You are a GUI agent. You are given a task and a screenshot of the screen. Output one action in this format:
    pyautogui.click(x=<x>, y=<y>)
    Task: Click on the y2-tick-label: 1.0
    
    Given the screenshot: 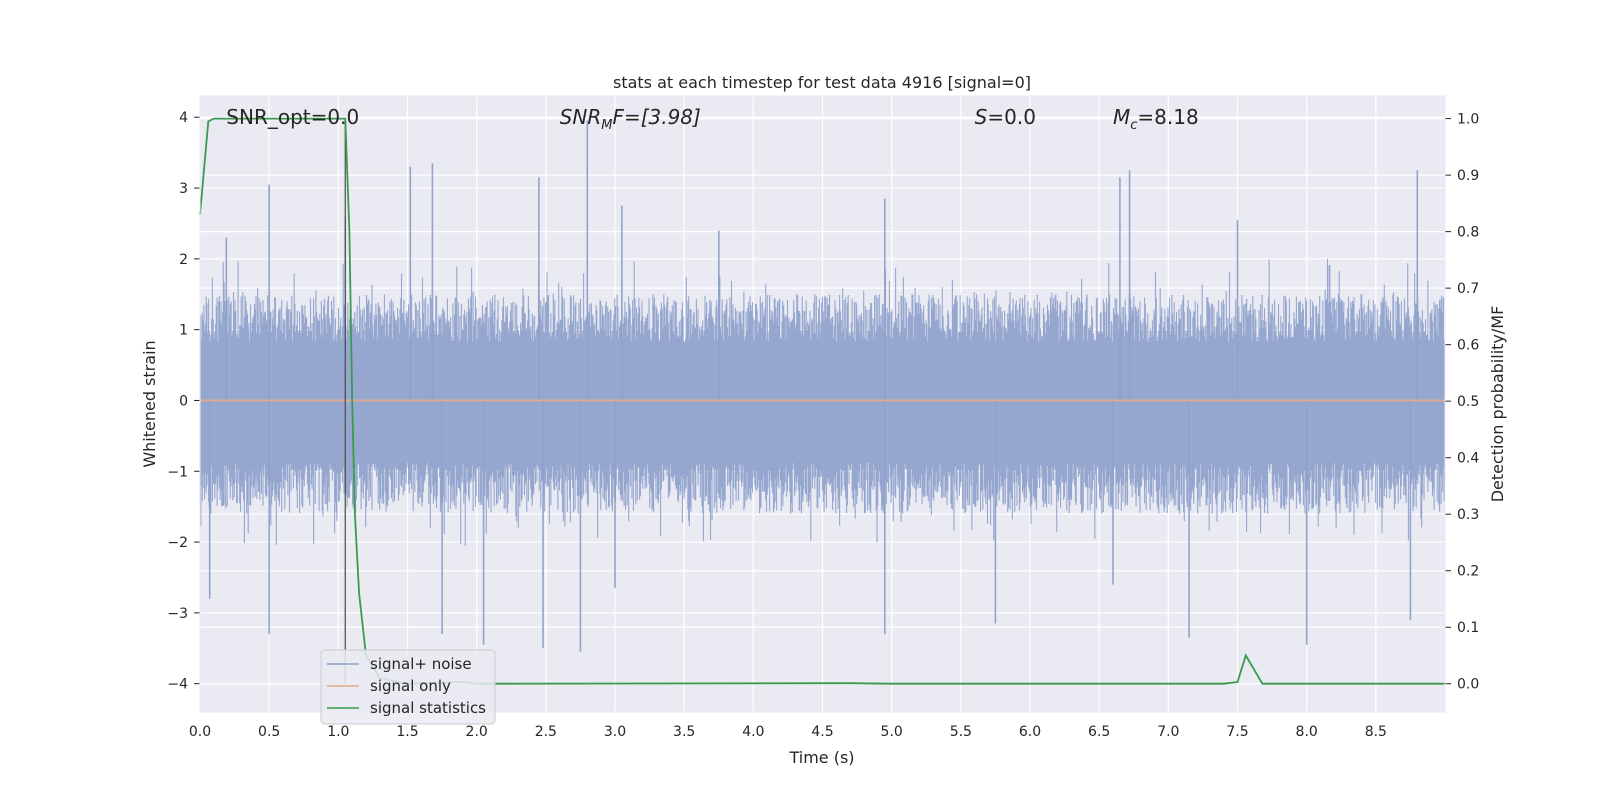 What is the action you would take?
    pyautogui.click(x=1468, y=120)
    